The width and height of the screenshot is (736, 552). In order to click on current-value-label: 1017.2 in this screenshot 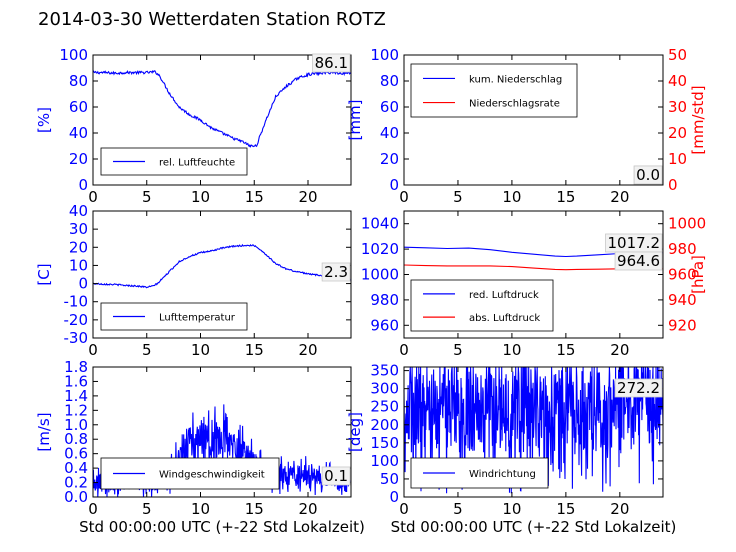, I will do `click(634, 243)`.